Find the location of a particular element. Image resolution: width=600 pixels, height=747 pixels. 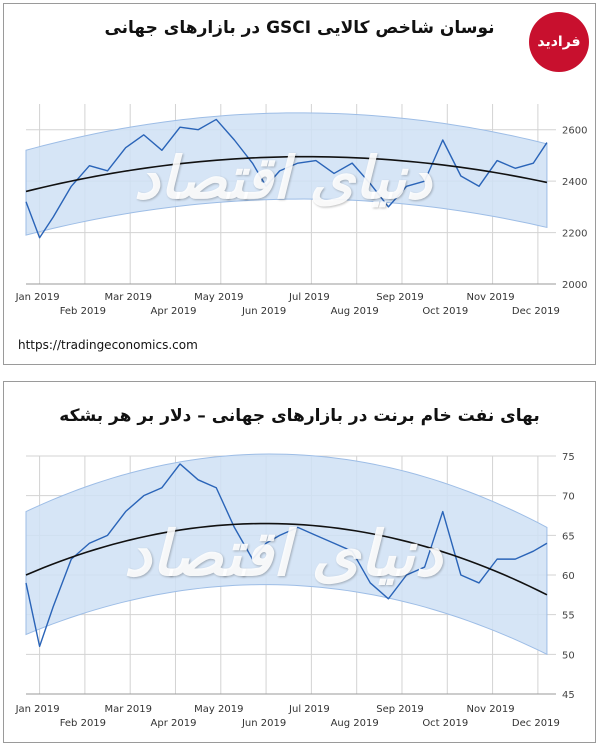

y-tick-label: 65 is located at coordinates (568, 536).